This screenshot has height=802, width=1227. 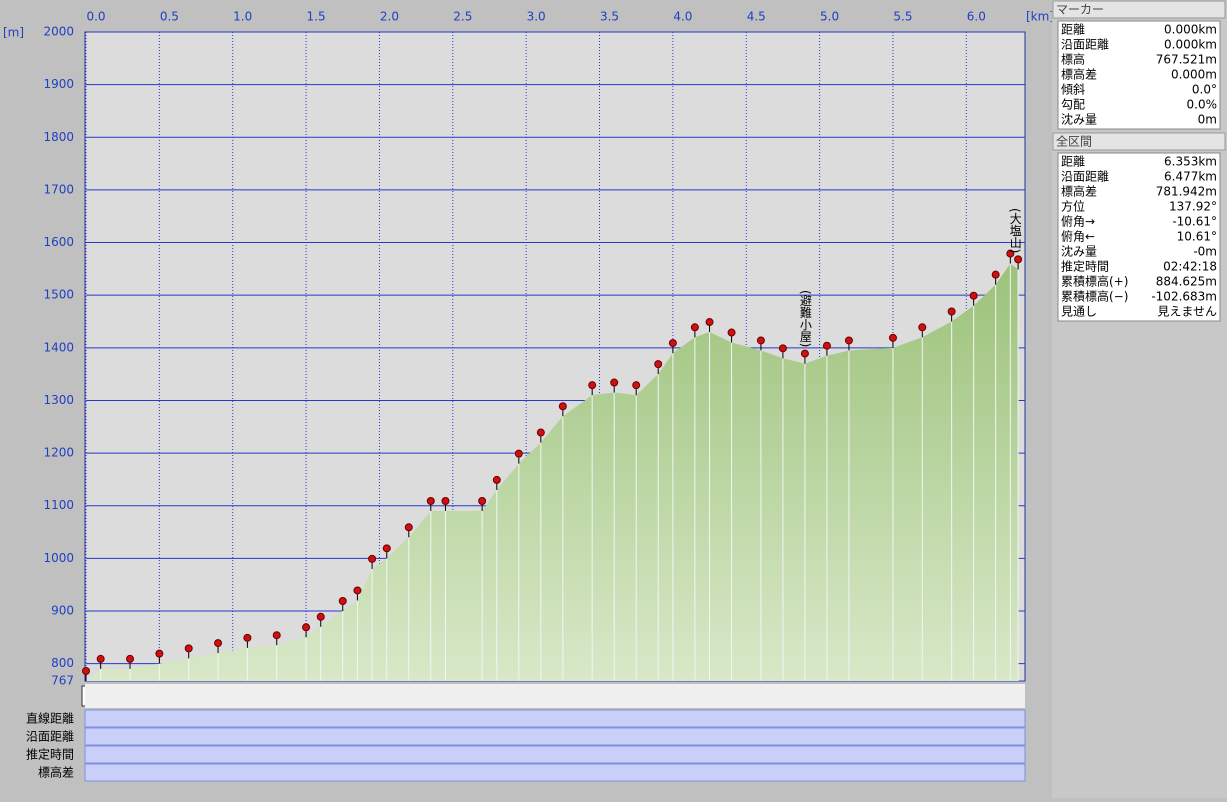 I want to click on panel-value: 0m, so click(x=1207, y=120).